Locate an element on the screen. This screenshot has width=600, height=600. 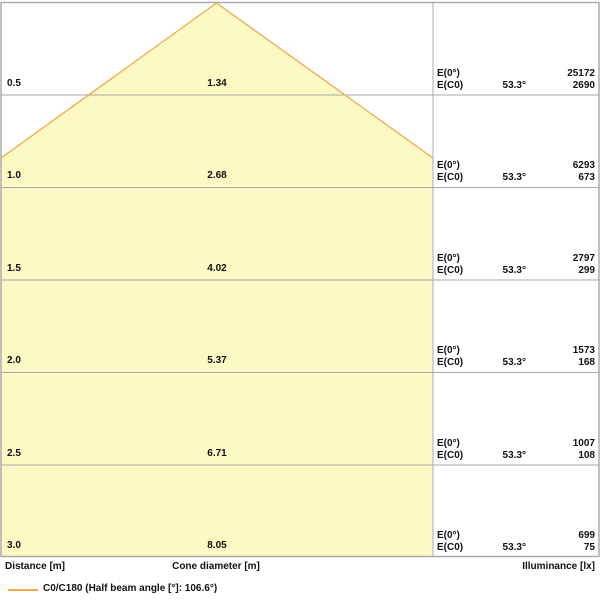
ec0-value: 299 is located at coordinates (586, 270).